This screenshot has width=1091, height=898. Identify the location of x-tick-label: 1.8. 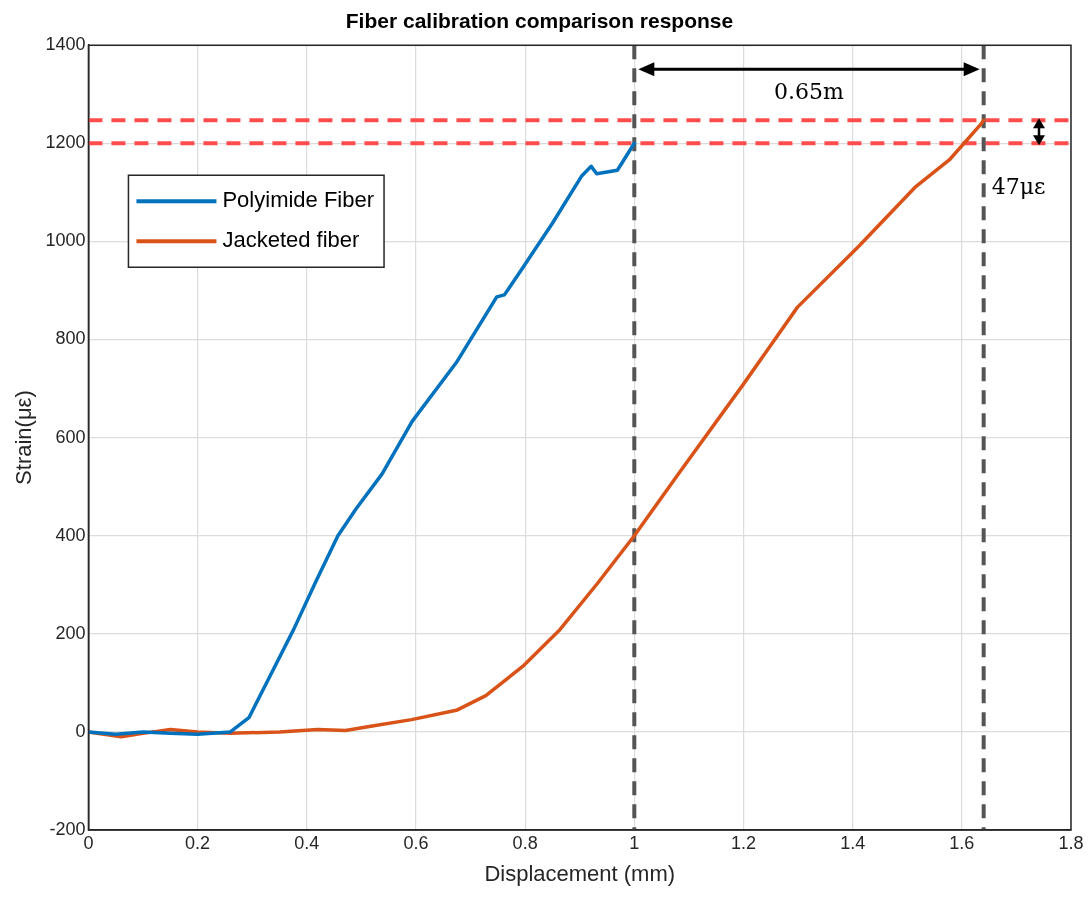
(1071, 842).